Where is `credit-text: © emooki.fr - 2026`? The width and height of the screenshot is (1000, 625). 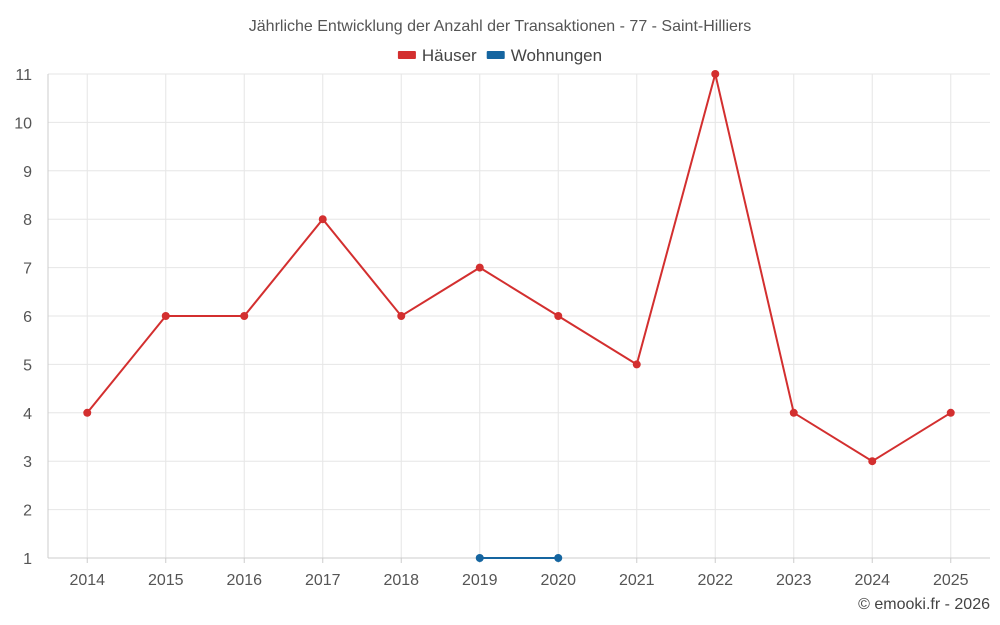
credit-text: © emooki.fr - 2026 is located at coordinates (924, 604).